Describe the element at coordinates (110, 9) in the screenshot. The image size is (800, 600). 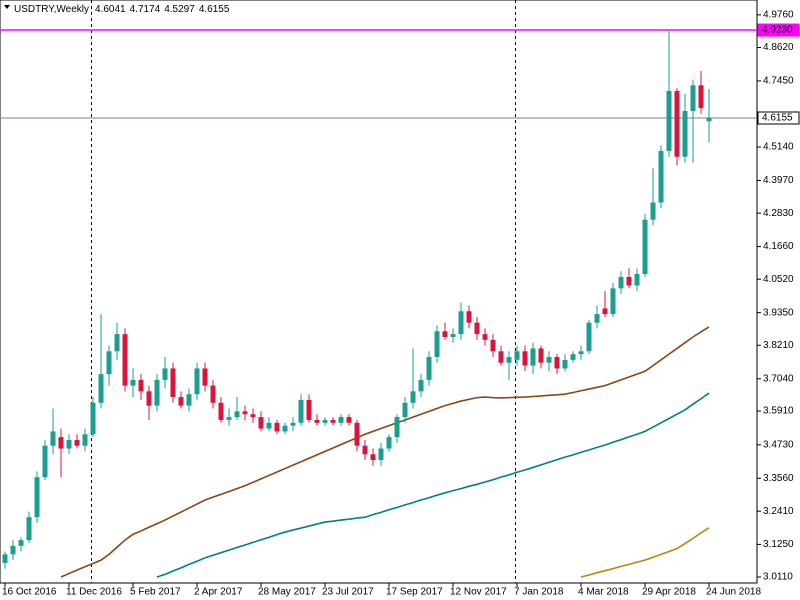
I see `ohlc-open: 4.6041` at that location.